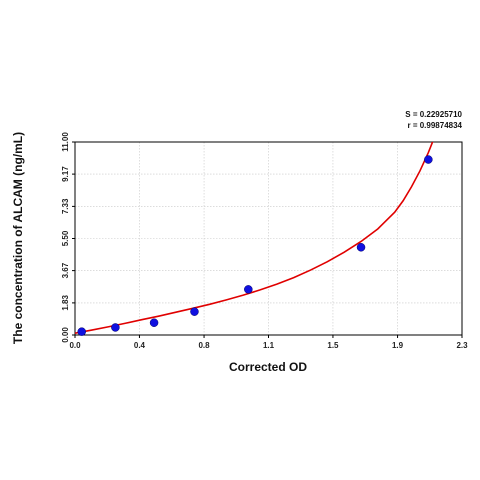  I want to click on y-tick-label: 3.67, so click(65, 270).